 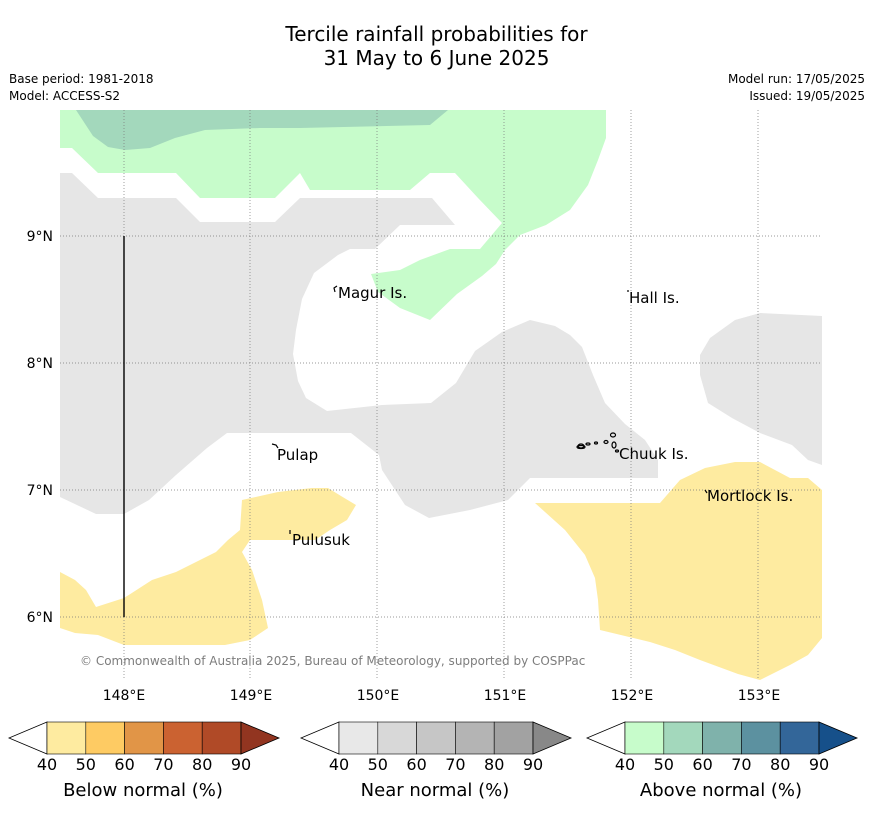 What do you see at coordinates (202, 764) in the screenshot?
I see `colorbar-below-tick: 80` at bounding box center [202, 764].